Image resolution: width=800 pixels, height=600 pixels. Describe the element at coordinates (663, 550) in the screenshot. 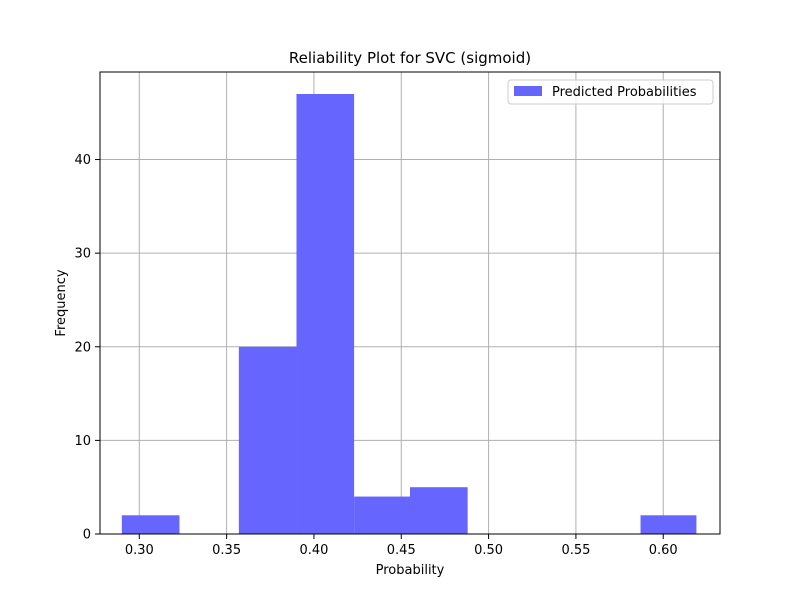

I see `x-tick-label: 0.60` at that location.